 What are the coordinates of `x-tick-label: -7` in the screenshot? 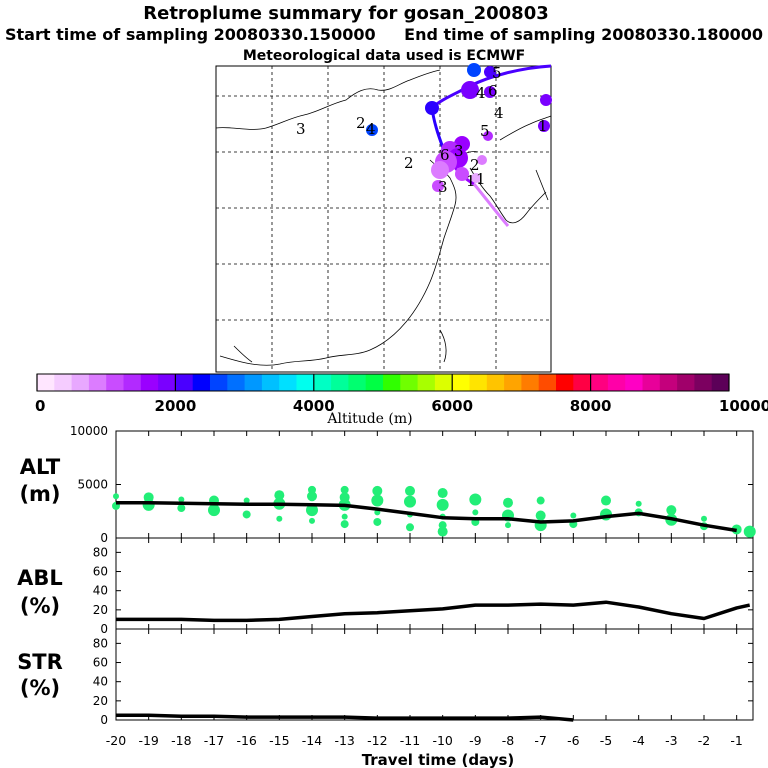 It's located at (540, 740).